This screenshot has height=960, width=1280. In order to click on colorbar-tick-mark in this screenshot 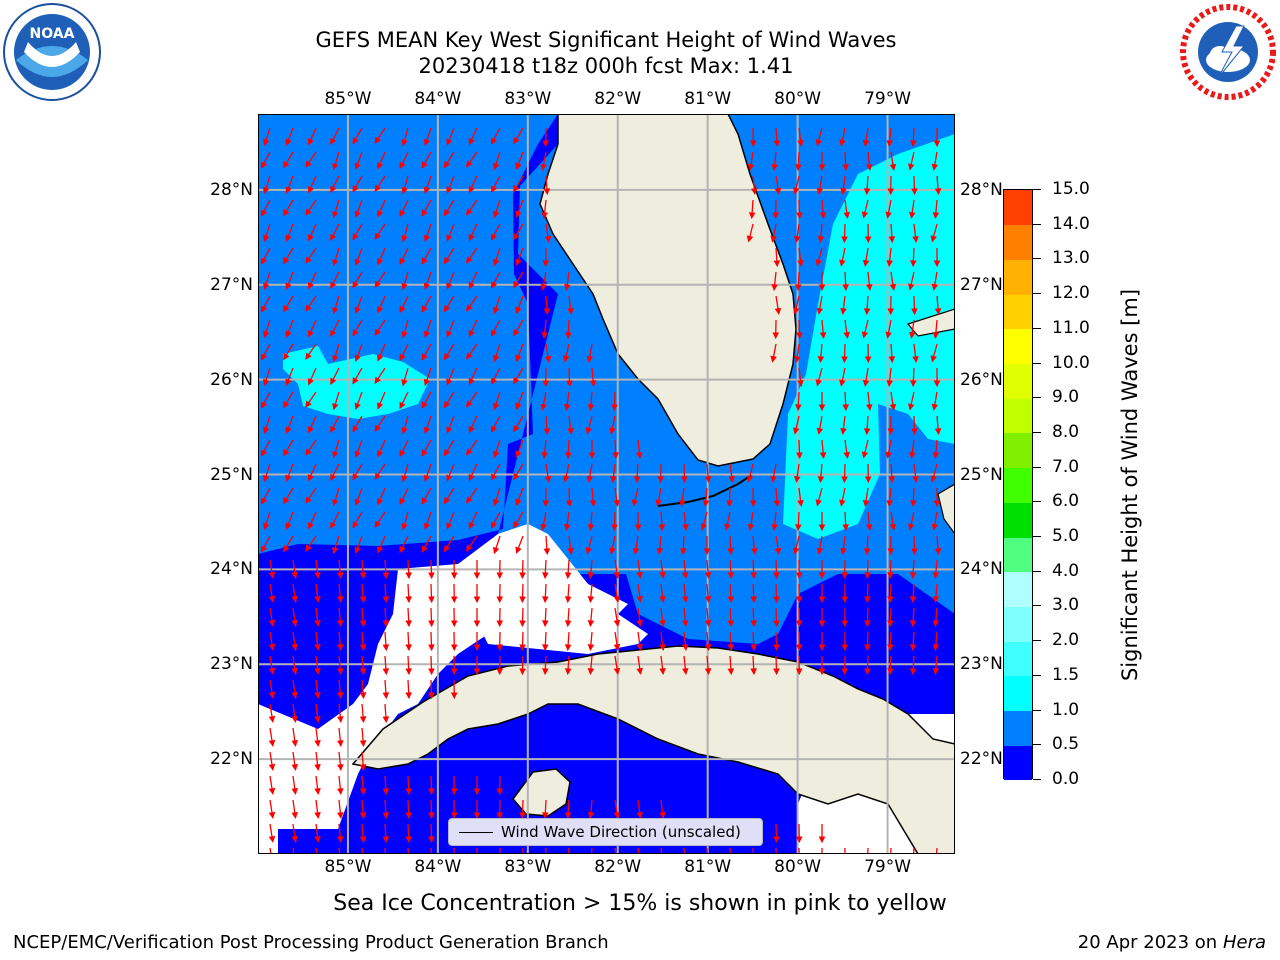, I will do `click(1037, 779)`.